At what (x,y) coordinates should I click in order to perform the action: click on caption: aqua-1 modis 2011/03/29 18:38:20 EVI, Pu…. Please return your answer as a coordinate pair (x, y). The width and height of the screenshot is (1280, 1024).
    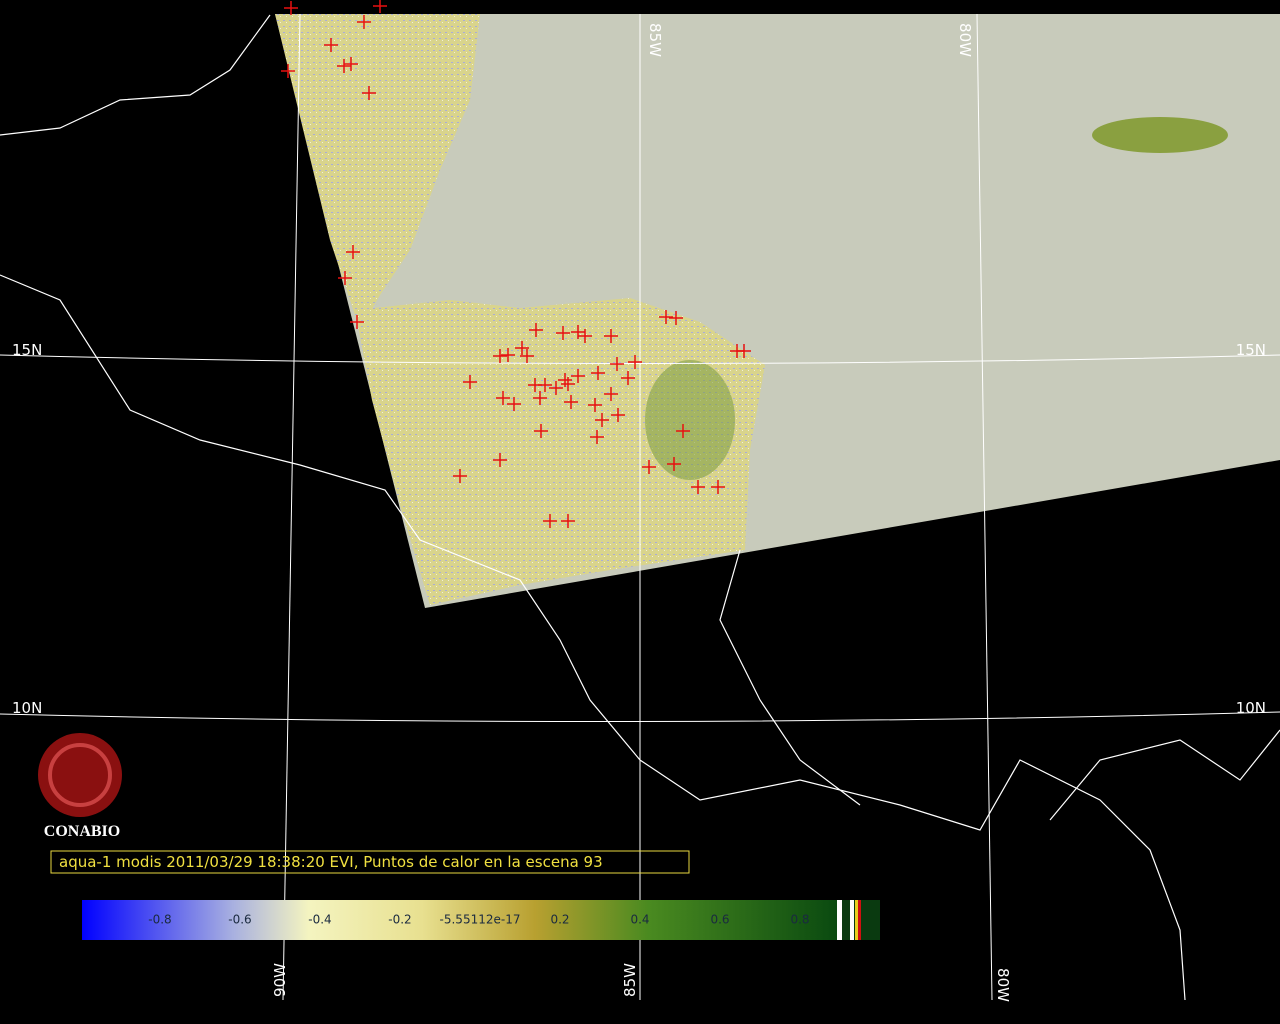
    Looking at the image, I should click on (331, 862).